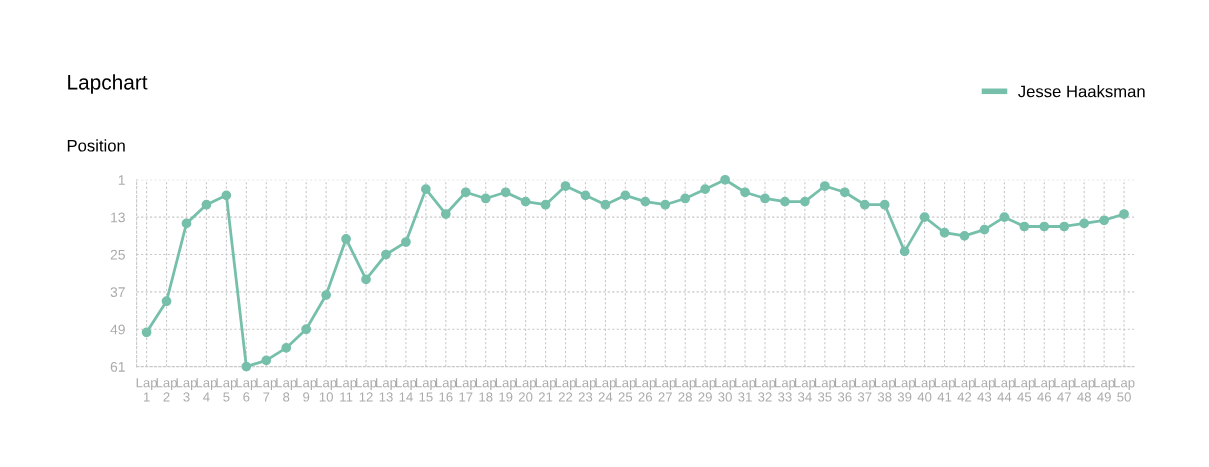 The width and height of the screenshot is (1209, 467). Describe the element at coordinates (605, 390) in the screenshot. I see `x-tick-label: Lap 24` at that location.